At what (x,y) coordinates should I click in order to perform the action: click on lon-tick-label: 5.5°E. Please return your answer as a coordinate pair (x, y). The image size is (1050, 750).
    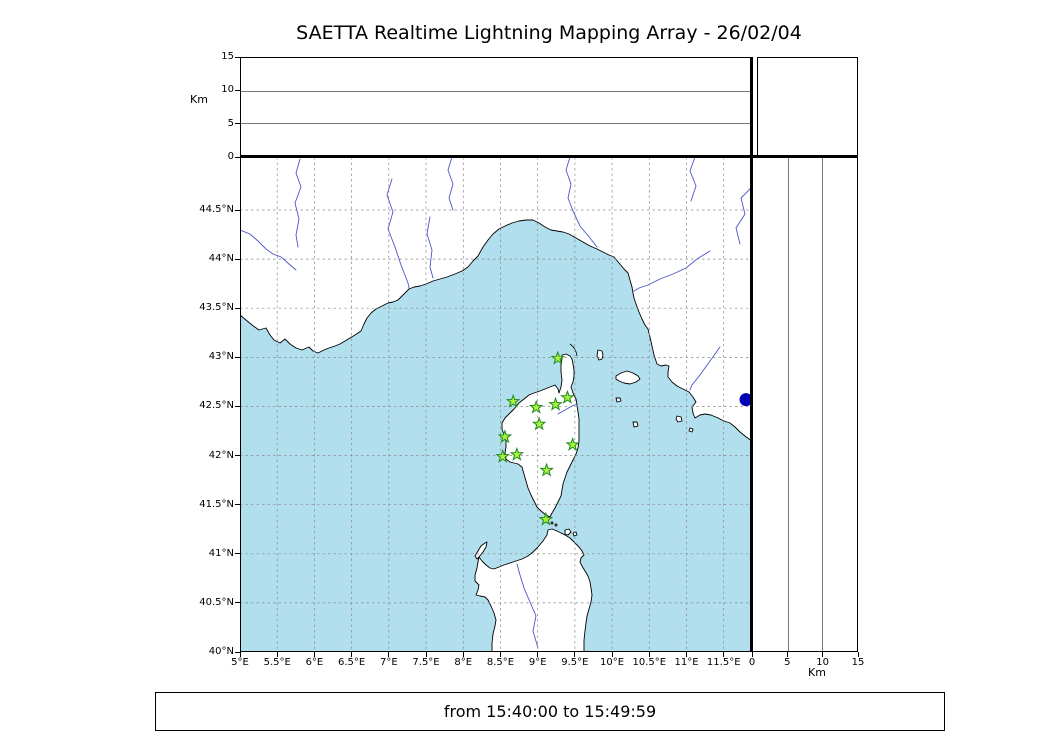
    Looking at the image, I should click on (277, 662).